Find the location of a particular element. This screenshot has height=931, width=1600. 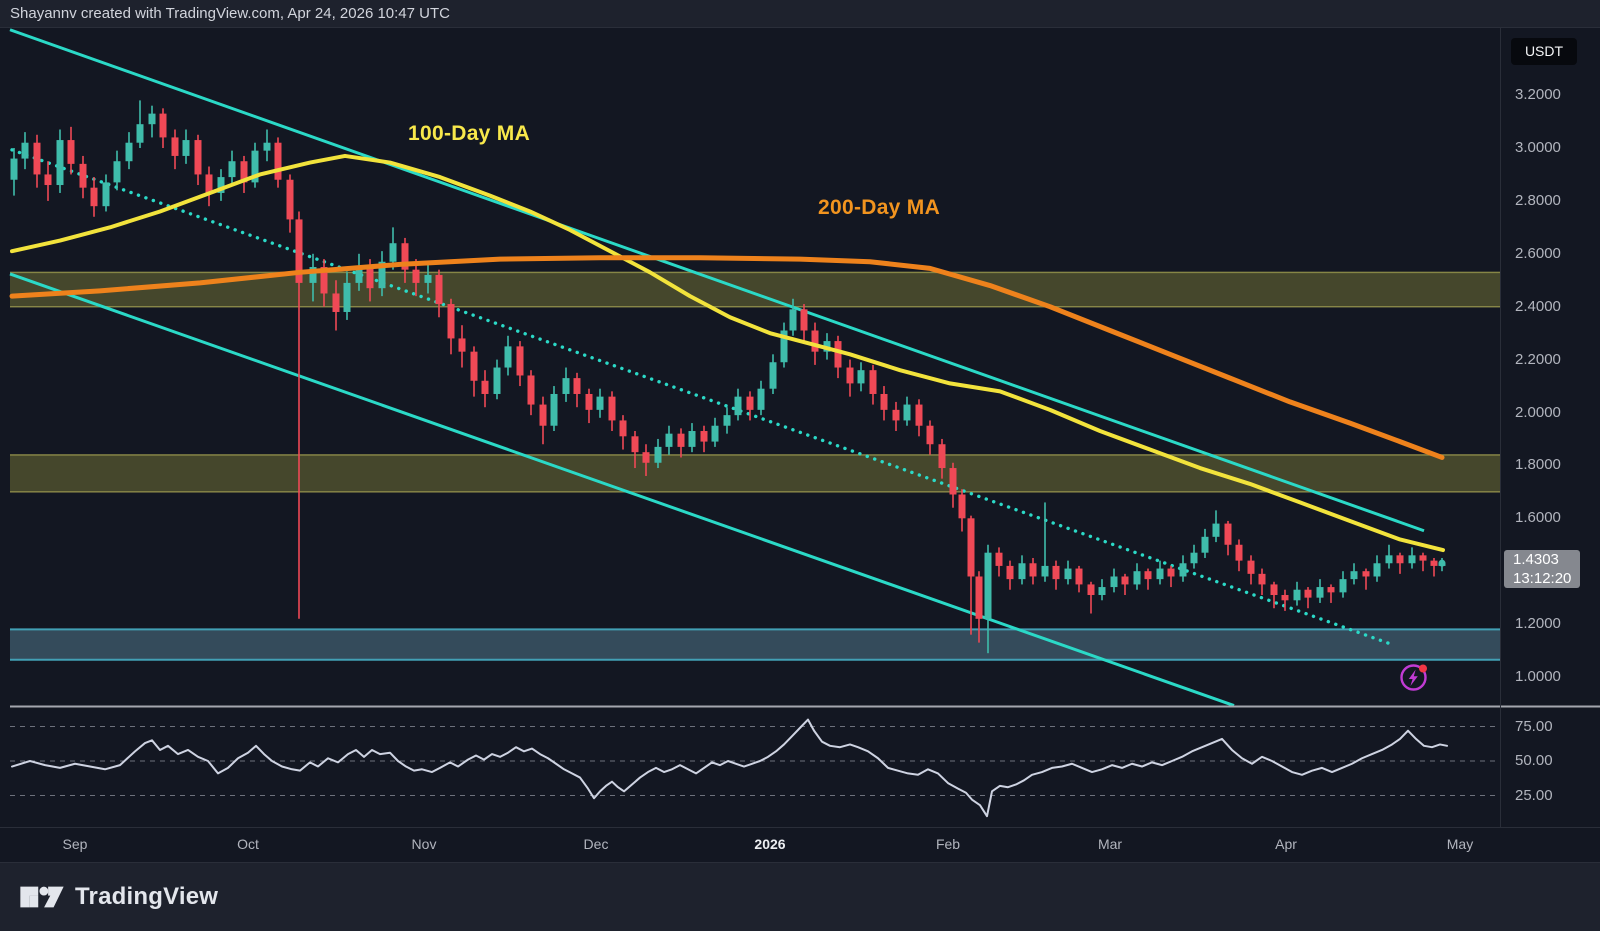

rsi-tick-label: 50.00 is located at coordinates (1534, 760).